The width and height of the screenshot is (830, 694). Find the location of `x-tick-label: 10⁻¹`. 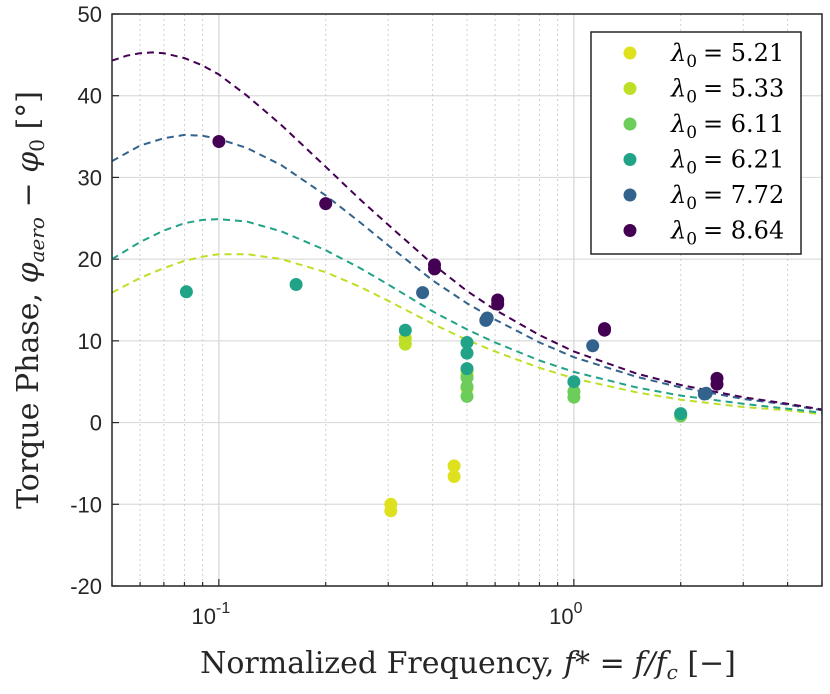

x-tick-label: 10⁻¹ is located at coordinates (211, 614).